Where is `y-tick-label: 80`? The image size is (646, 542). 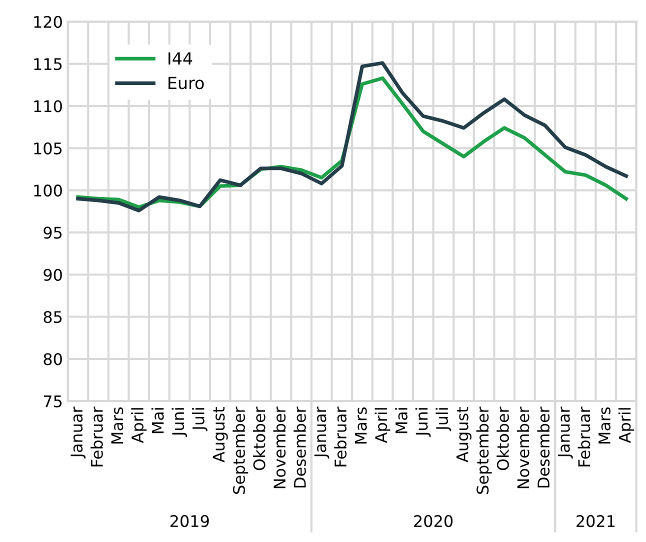
y-tick-label: 80 is located at coordinates (53, 359).